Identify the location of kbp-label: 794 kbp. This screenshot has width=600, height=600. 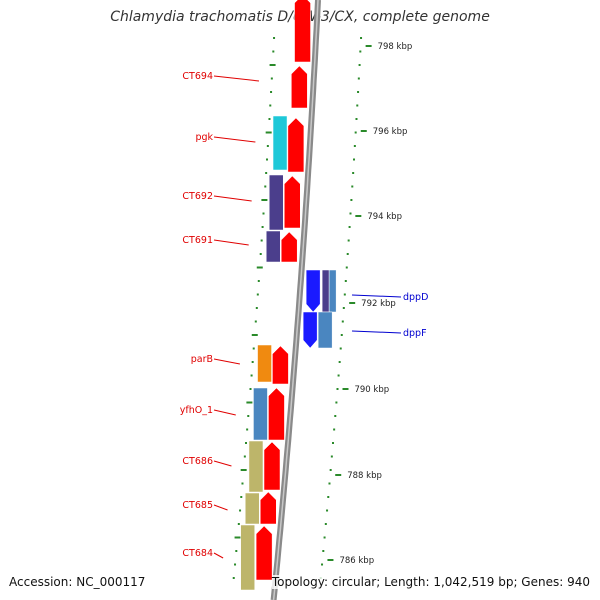
(384, 217).